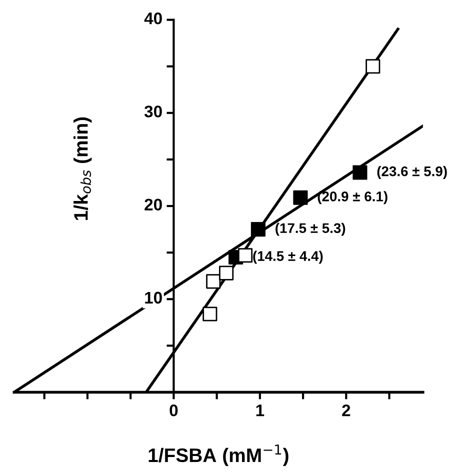 The image size is (472, 472). I want to click on y-axis-title: 1/k$_{obs}$ (min), so click(83, 168).